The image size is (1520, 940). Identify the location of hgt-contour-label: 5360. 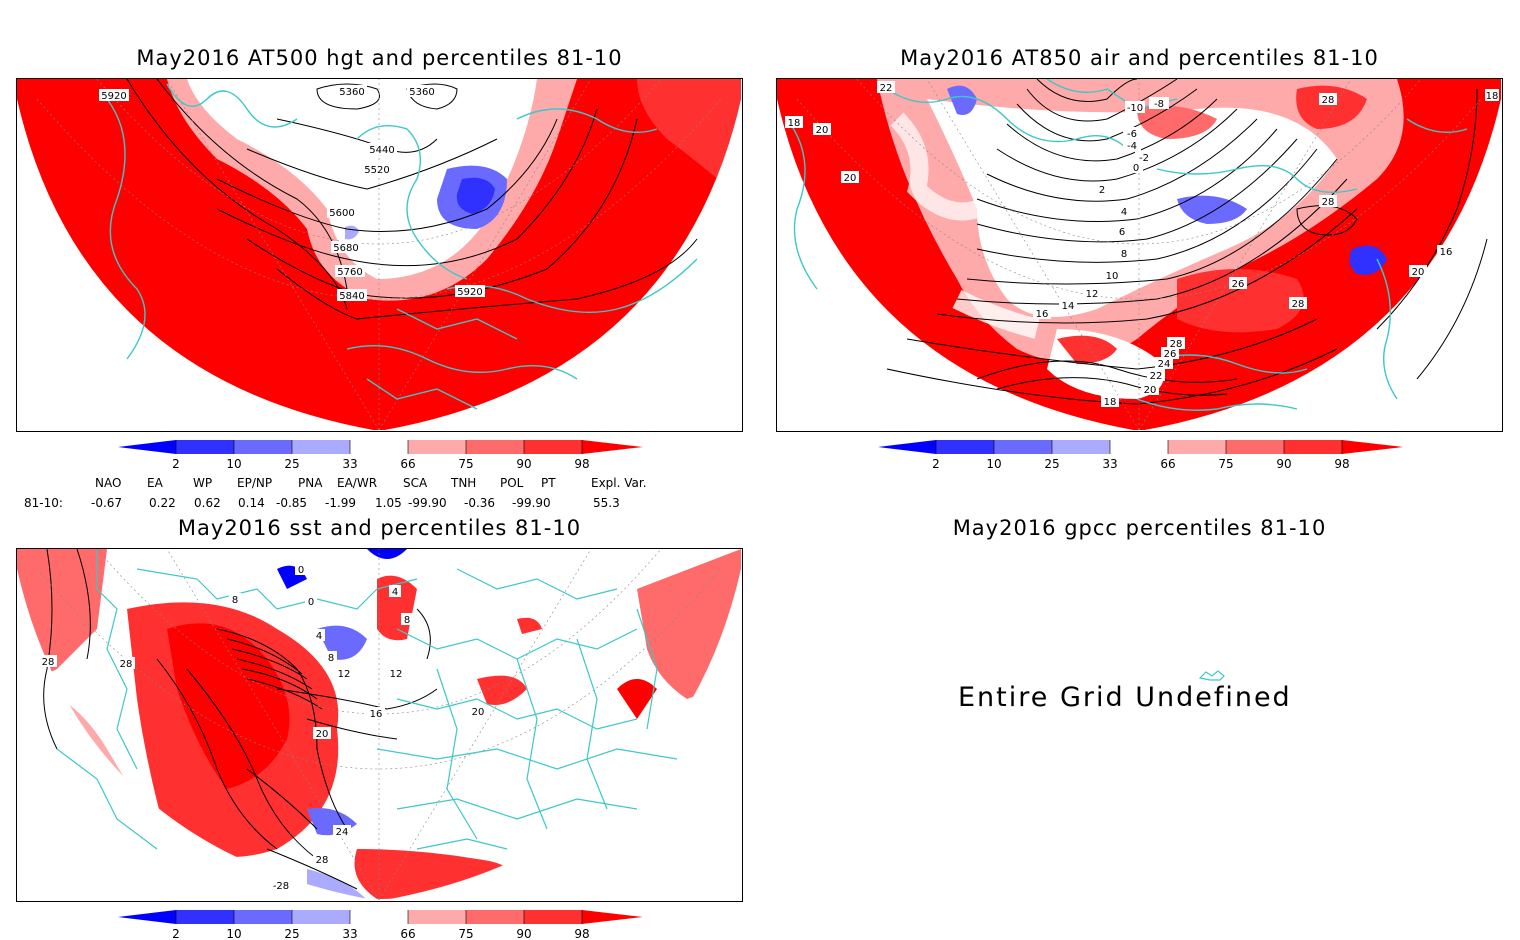
(352, 91).